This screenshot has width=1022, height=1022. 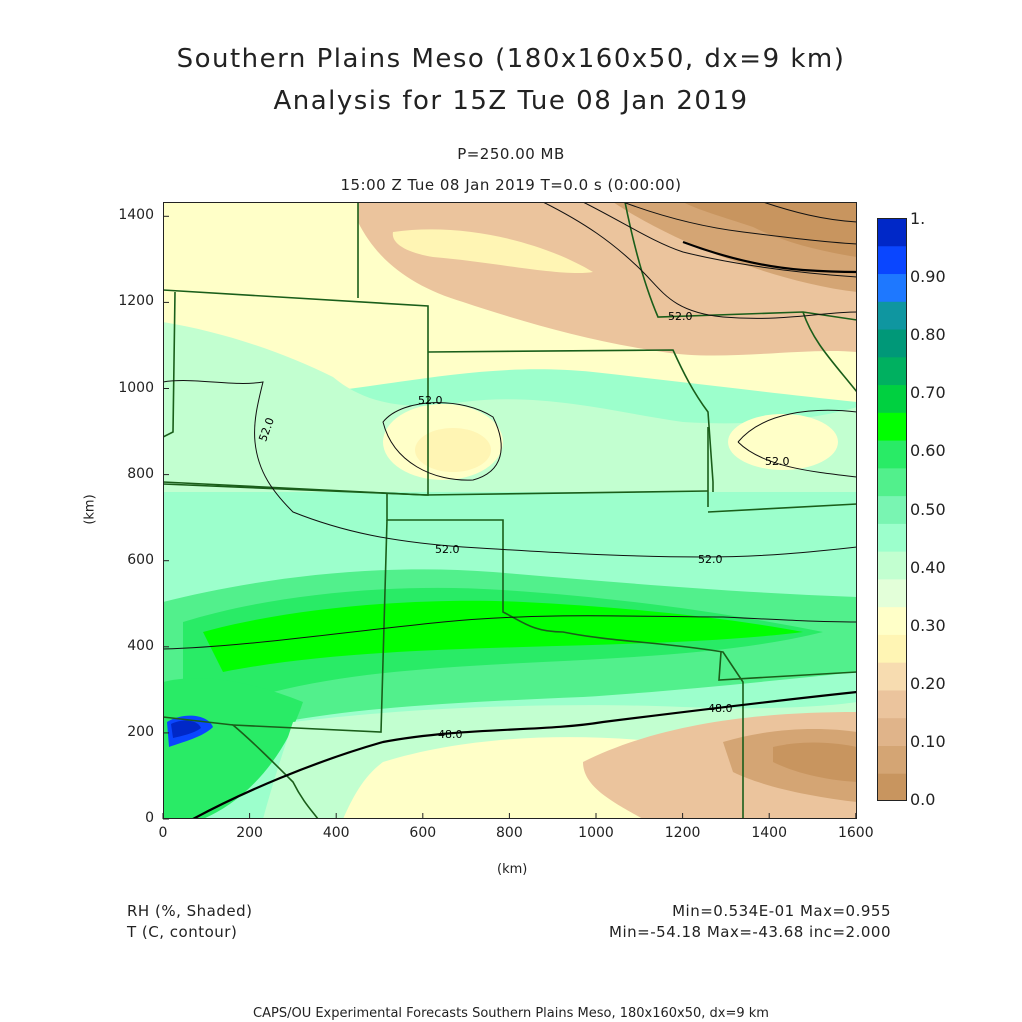 I want to click on rh-kansas-pale-core, so click(x=453, y=450).